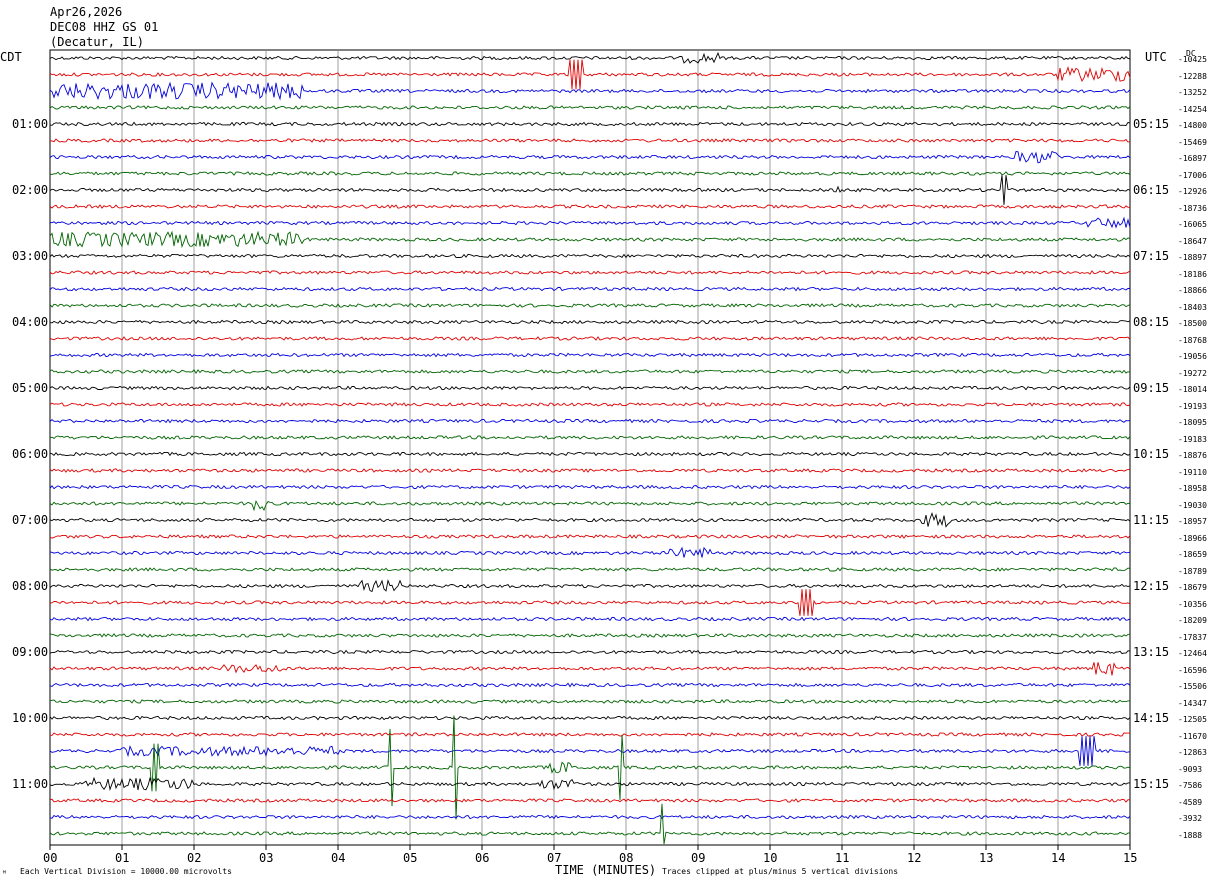  I want to click on dc-offset-label: -14254, so click(1192, 109).